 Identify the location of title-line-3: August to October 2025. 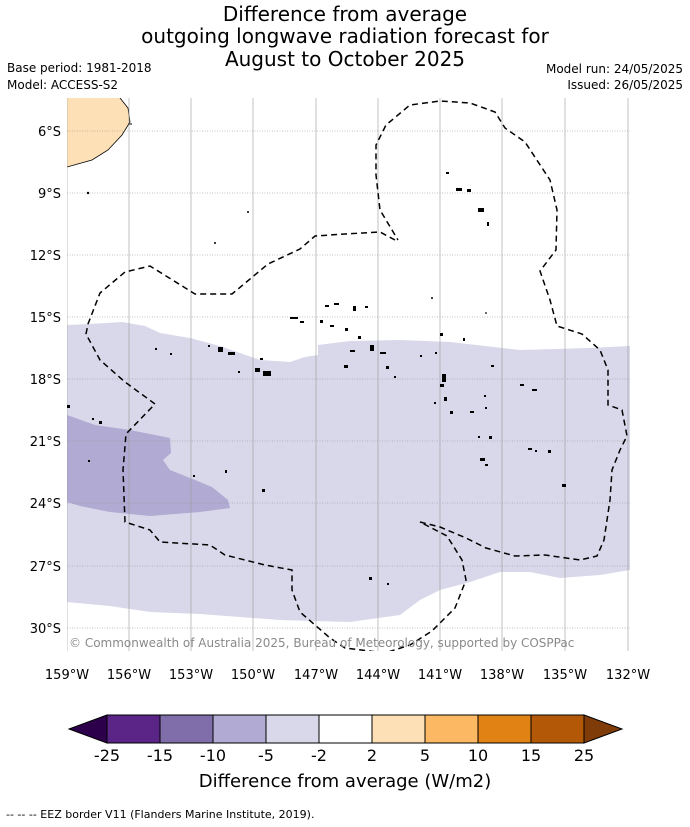
(345, 59).